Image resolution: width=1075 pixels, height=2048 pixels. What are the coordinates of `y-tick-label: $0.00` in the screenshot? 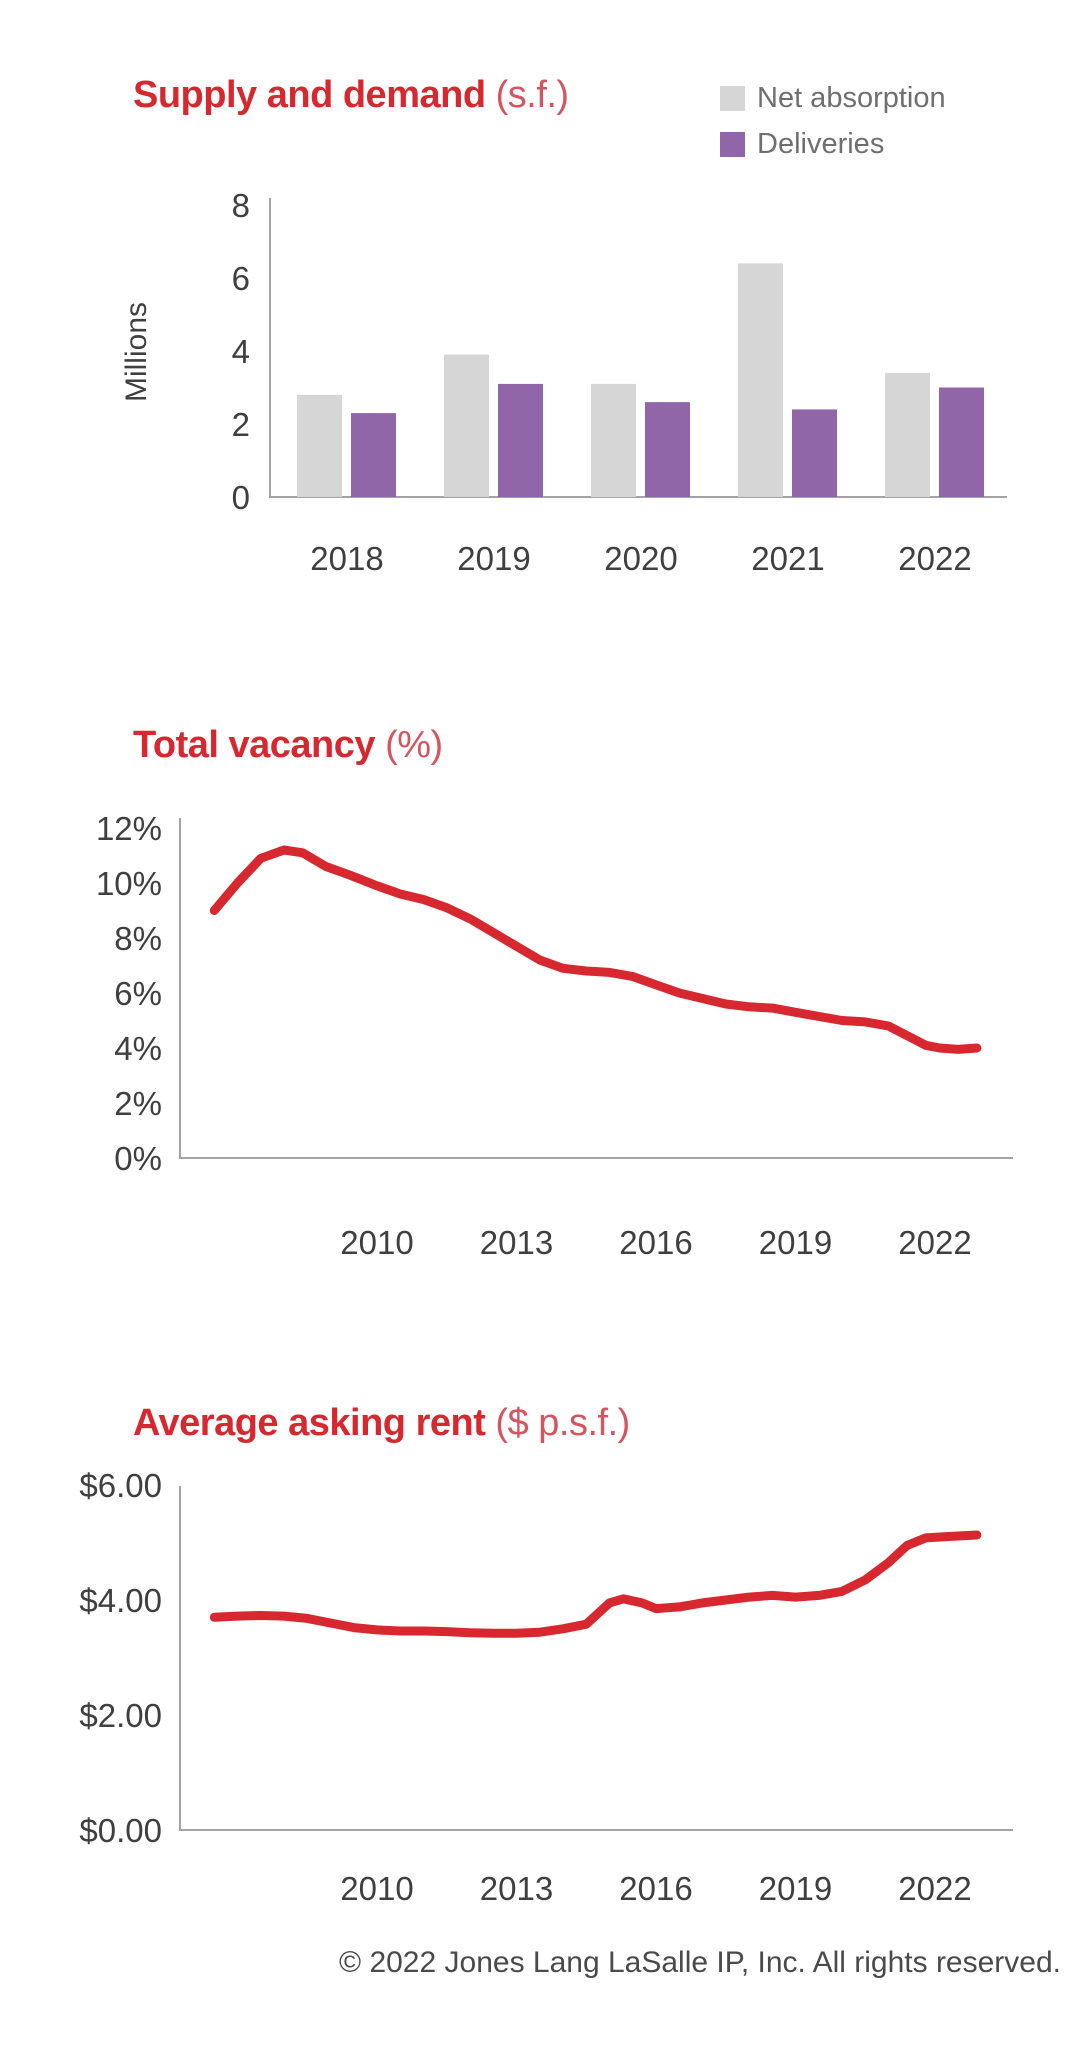 It's located at (120, 1830).